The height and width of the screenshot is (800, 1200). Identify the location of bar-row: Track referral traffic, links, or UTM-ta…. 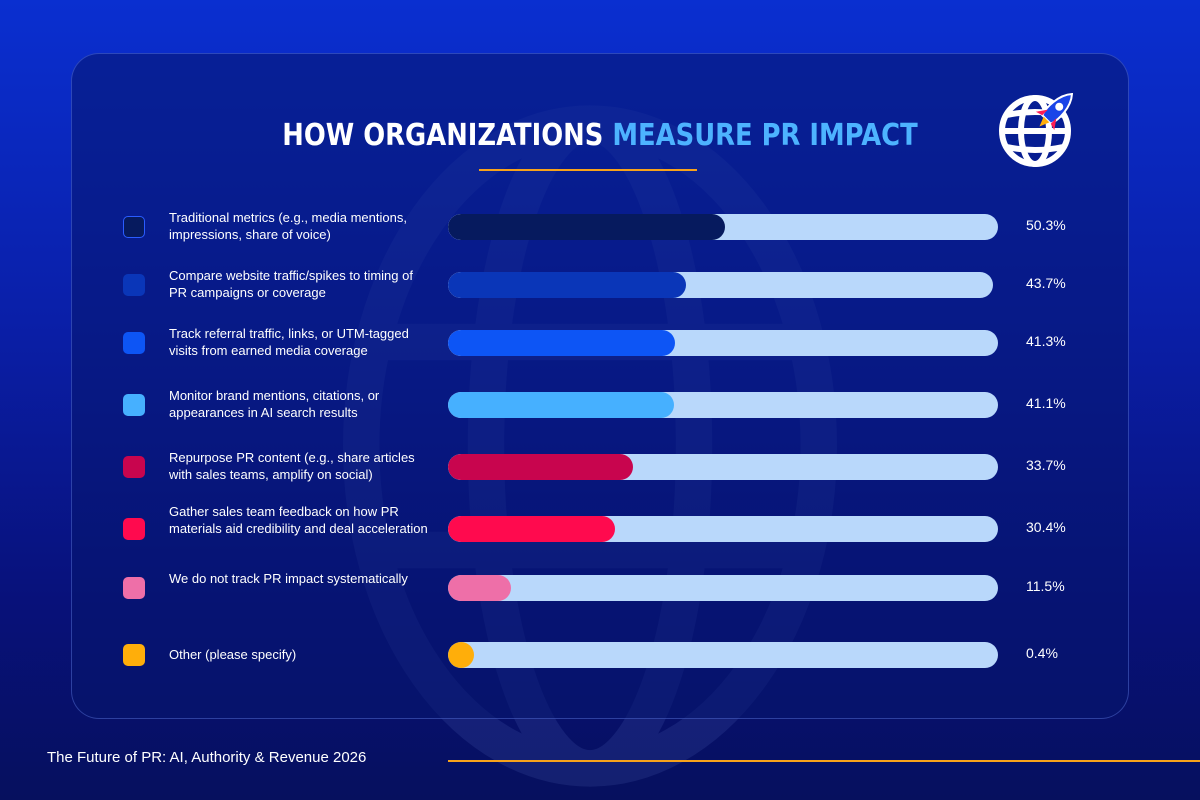
(600, 343).